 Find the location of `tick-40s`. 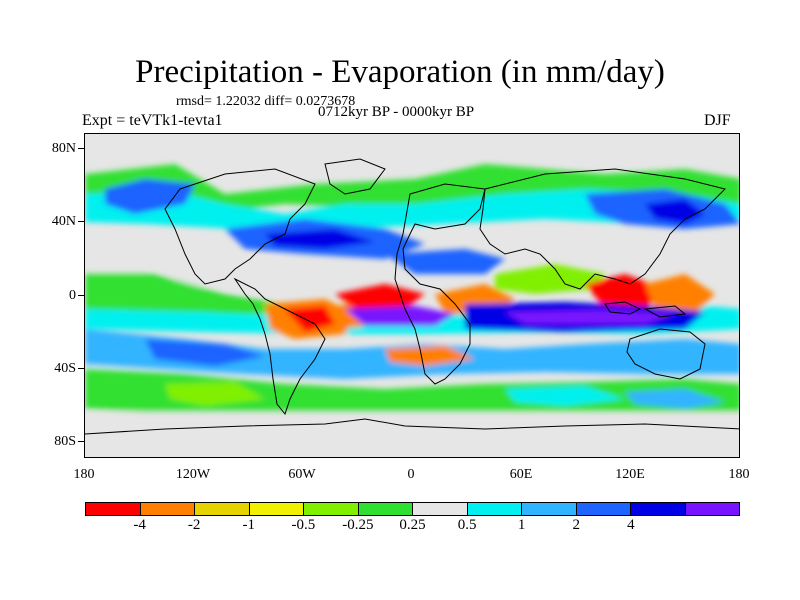

tick-40s is located at coordinates (81, 368).